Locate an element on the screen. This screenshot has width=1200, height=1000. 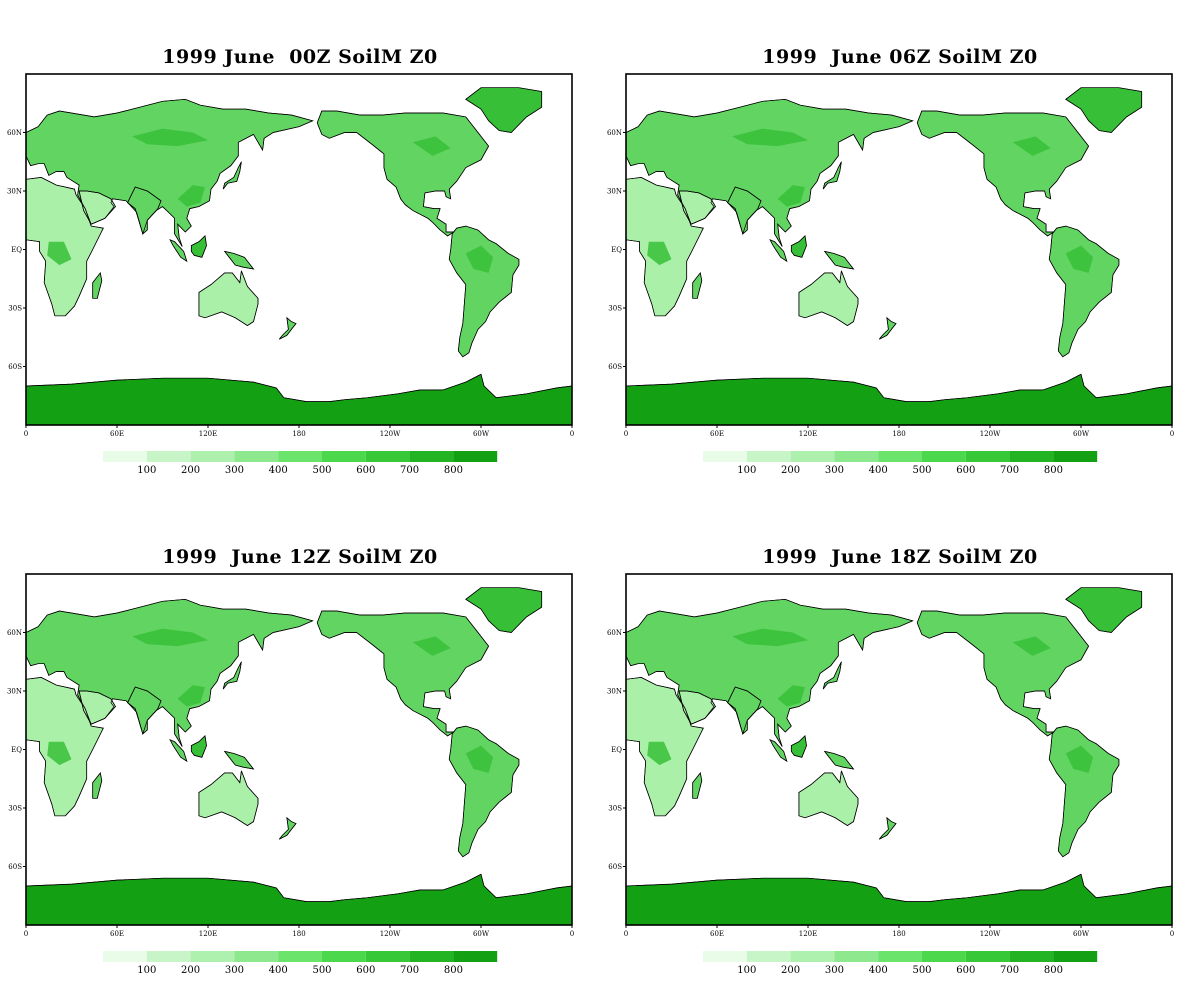
colorbar: 100 200 300 400 500 600 700 800 is located at coordinates (900, 963).